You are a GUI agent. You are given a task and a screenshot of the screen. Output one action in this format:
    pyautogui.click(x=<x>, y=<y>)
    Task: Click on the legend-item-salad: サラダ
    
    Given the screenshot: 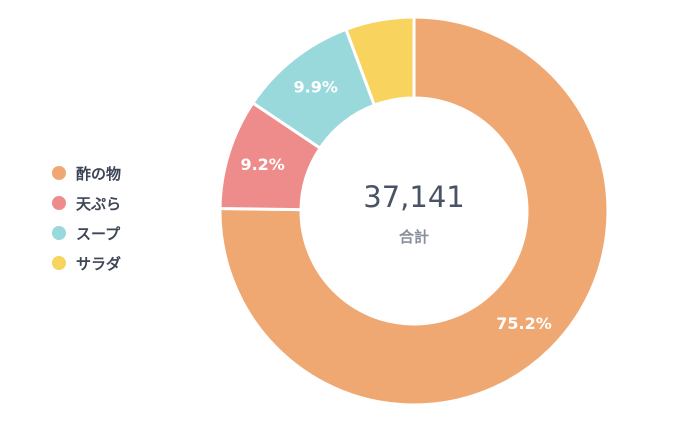 What is the action you would take?
    pyautogui.click(x=86, y=263)
    